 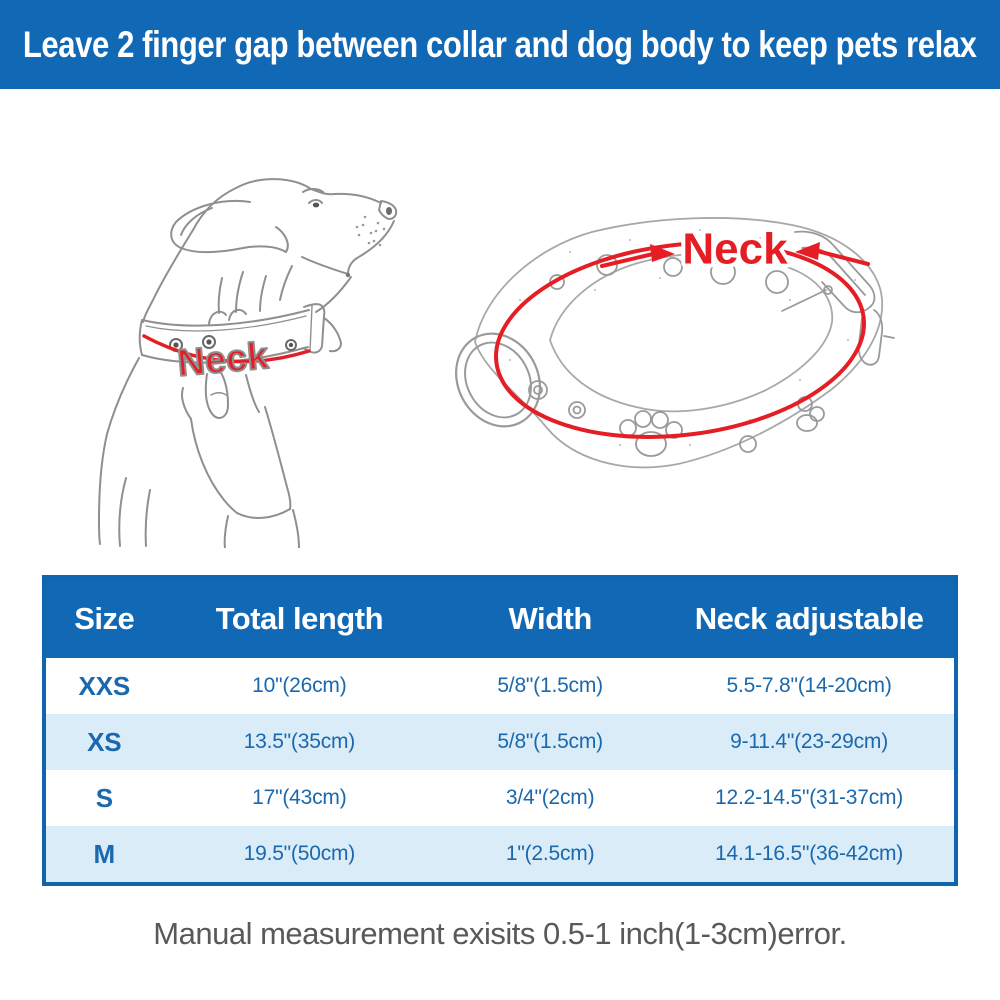 What do you see at coordinates (669, 353) in the screenshot?
I see `collar-holes` at bounding box center [669, 353].